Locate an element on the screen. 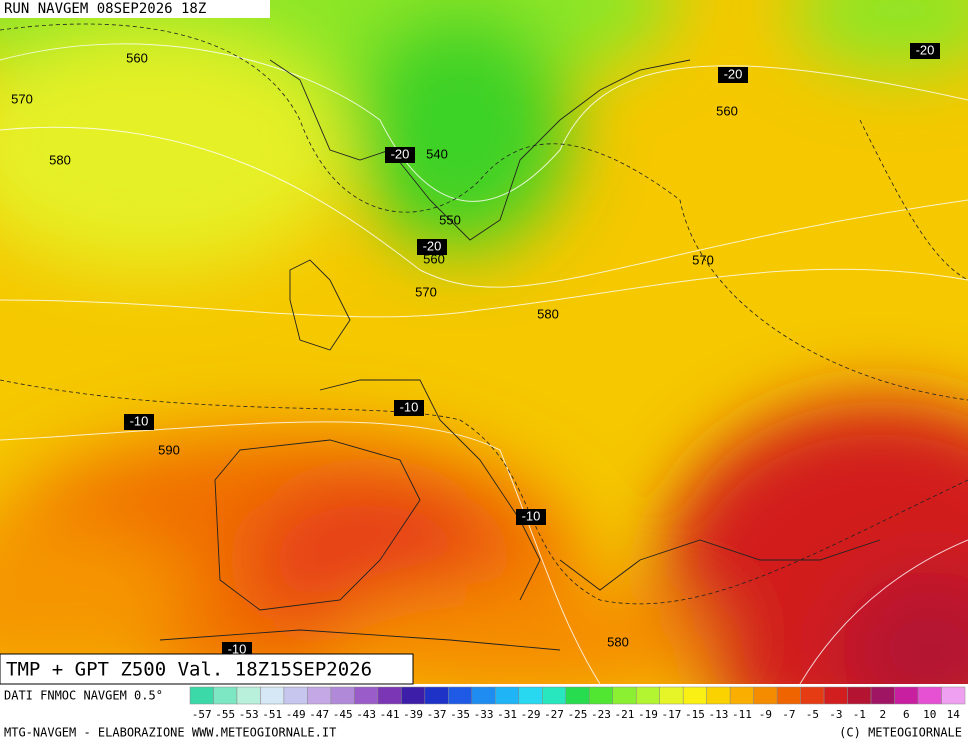  height-label: 540 is located at coordinates (437, 153).